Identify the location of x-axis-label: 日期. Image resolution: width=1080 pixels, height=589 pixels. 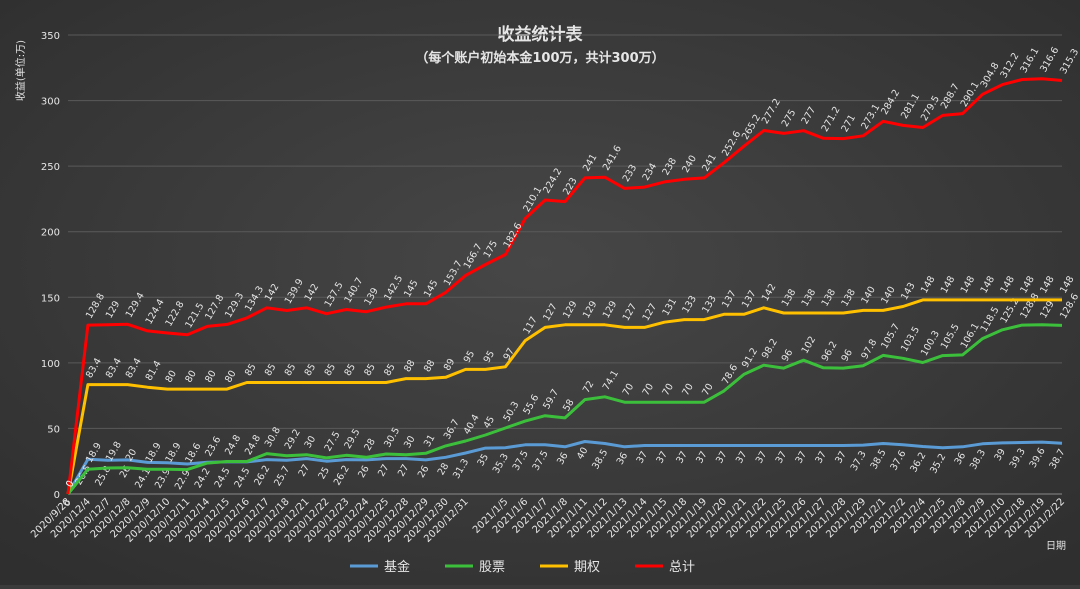
(1056, 546).